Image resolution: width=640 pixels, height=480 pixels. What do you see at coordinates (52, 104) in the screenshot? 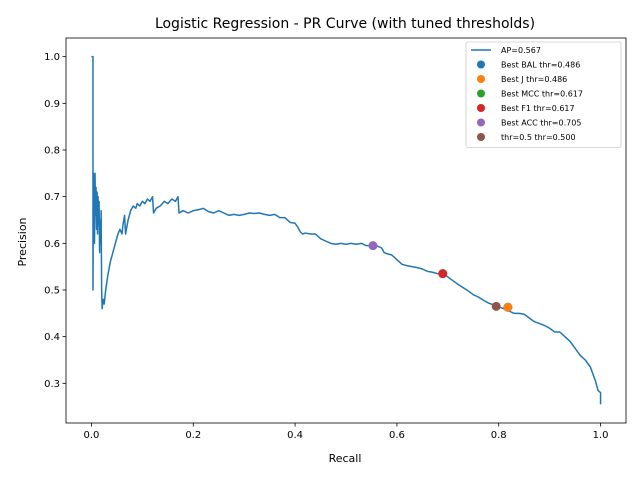
I see `y-tick-label-6: 0.9` at bounding box center [52, 104].